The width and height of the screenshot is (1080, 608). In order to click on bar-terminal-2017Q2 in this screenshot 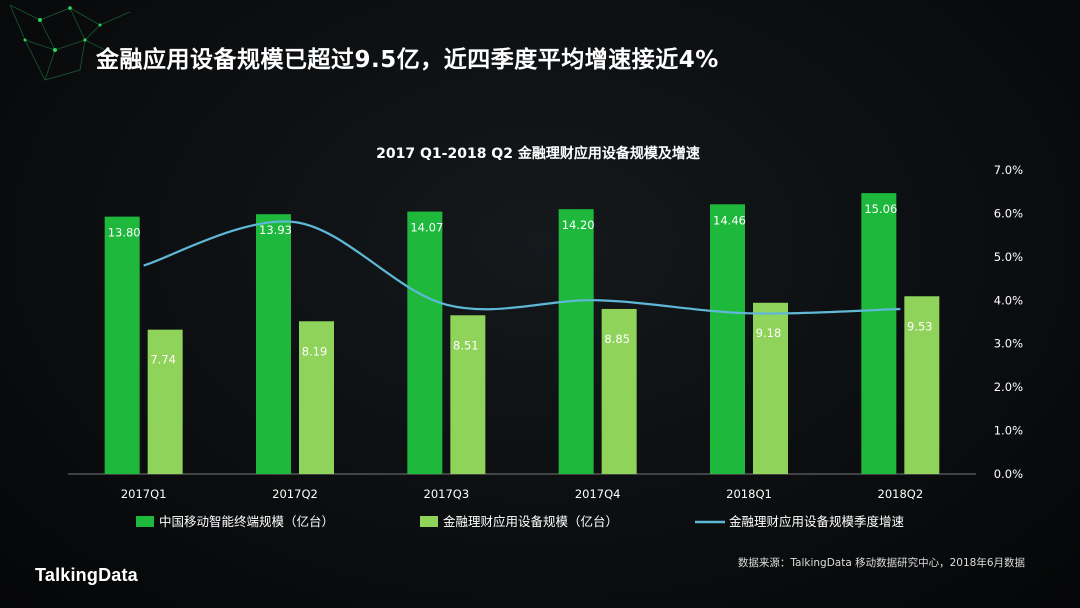, I will do `click(273, 344)`.